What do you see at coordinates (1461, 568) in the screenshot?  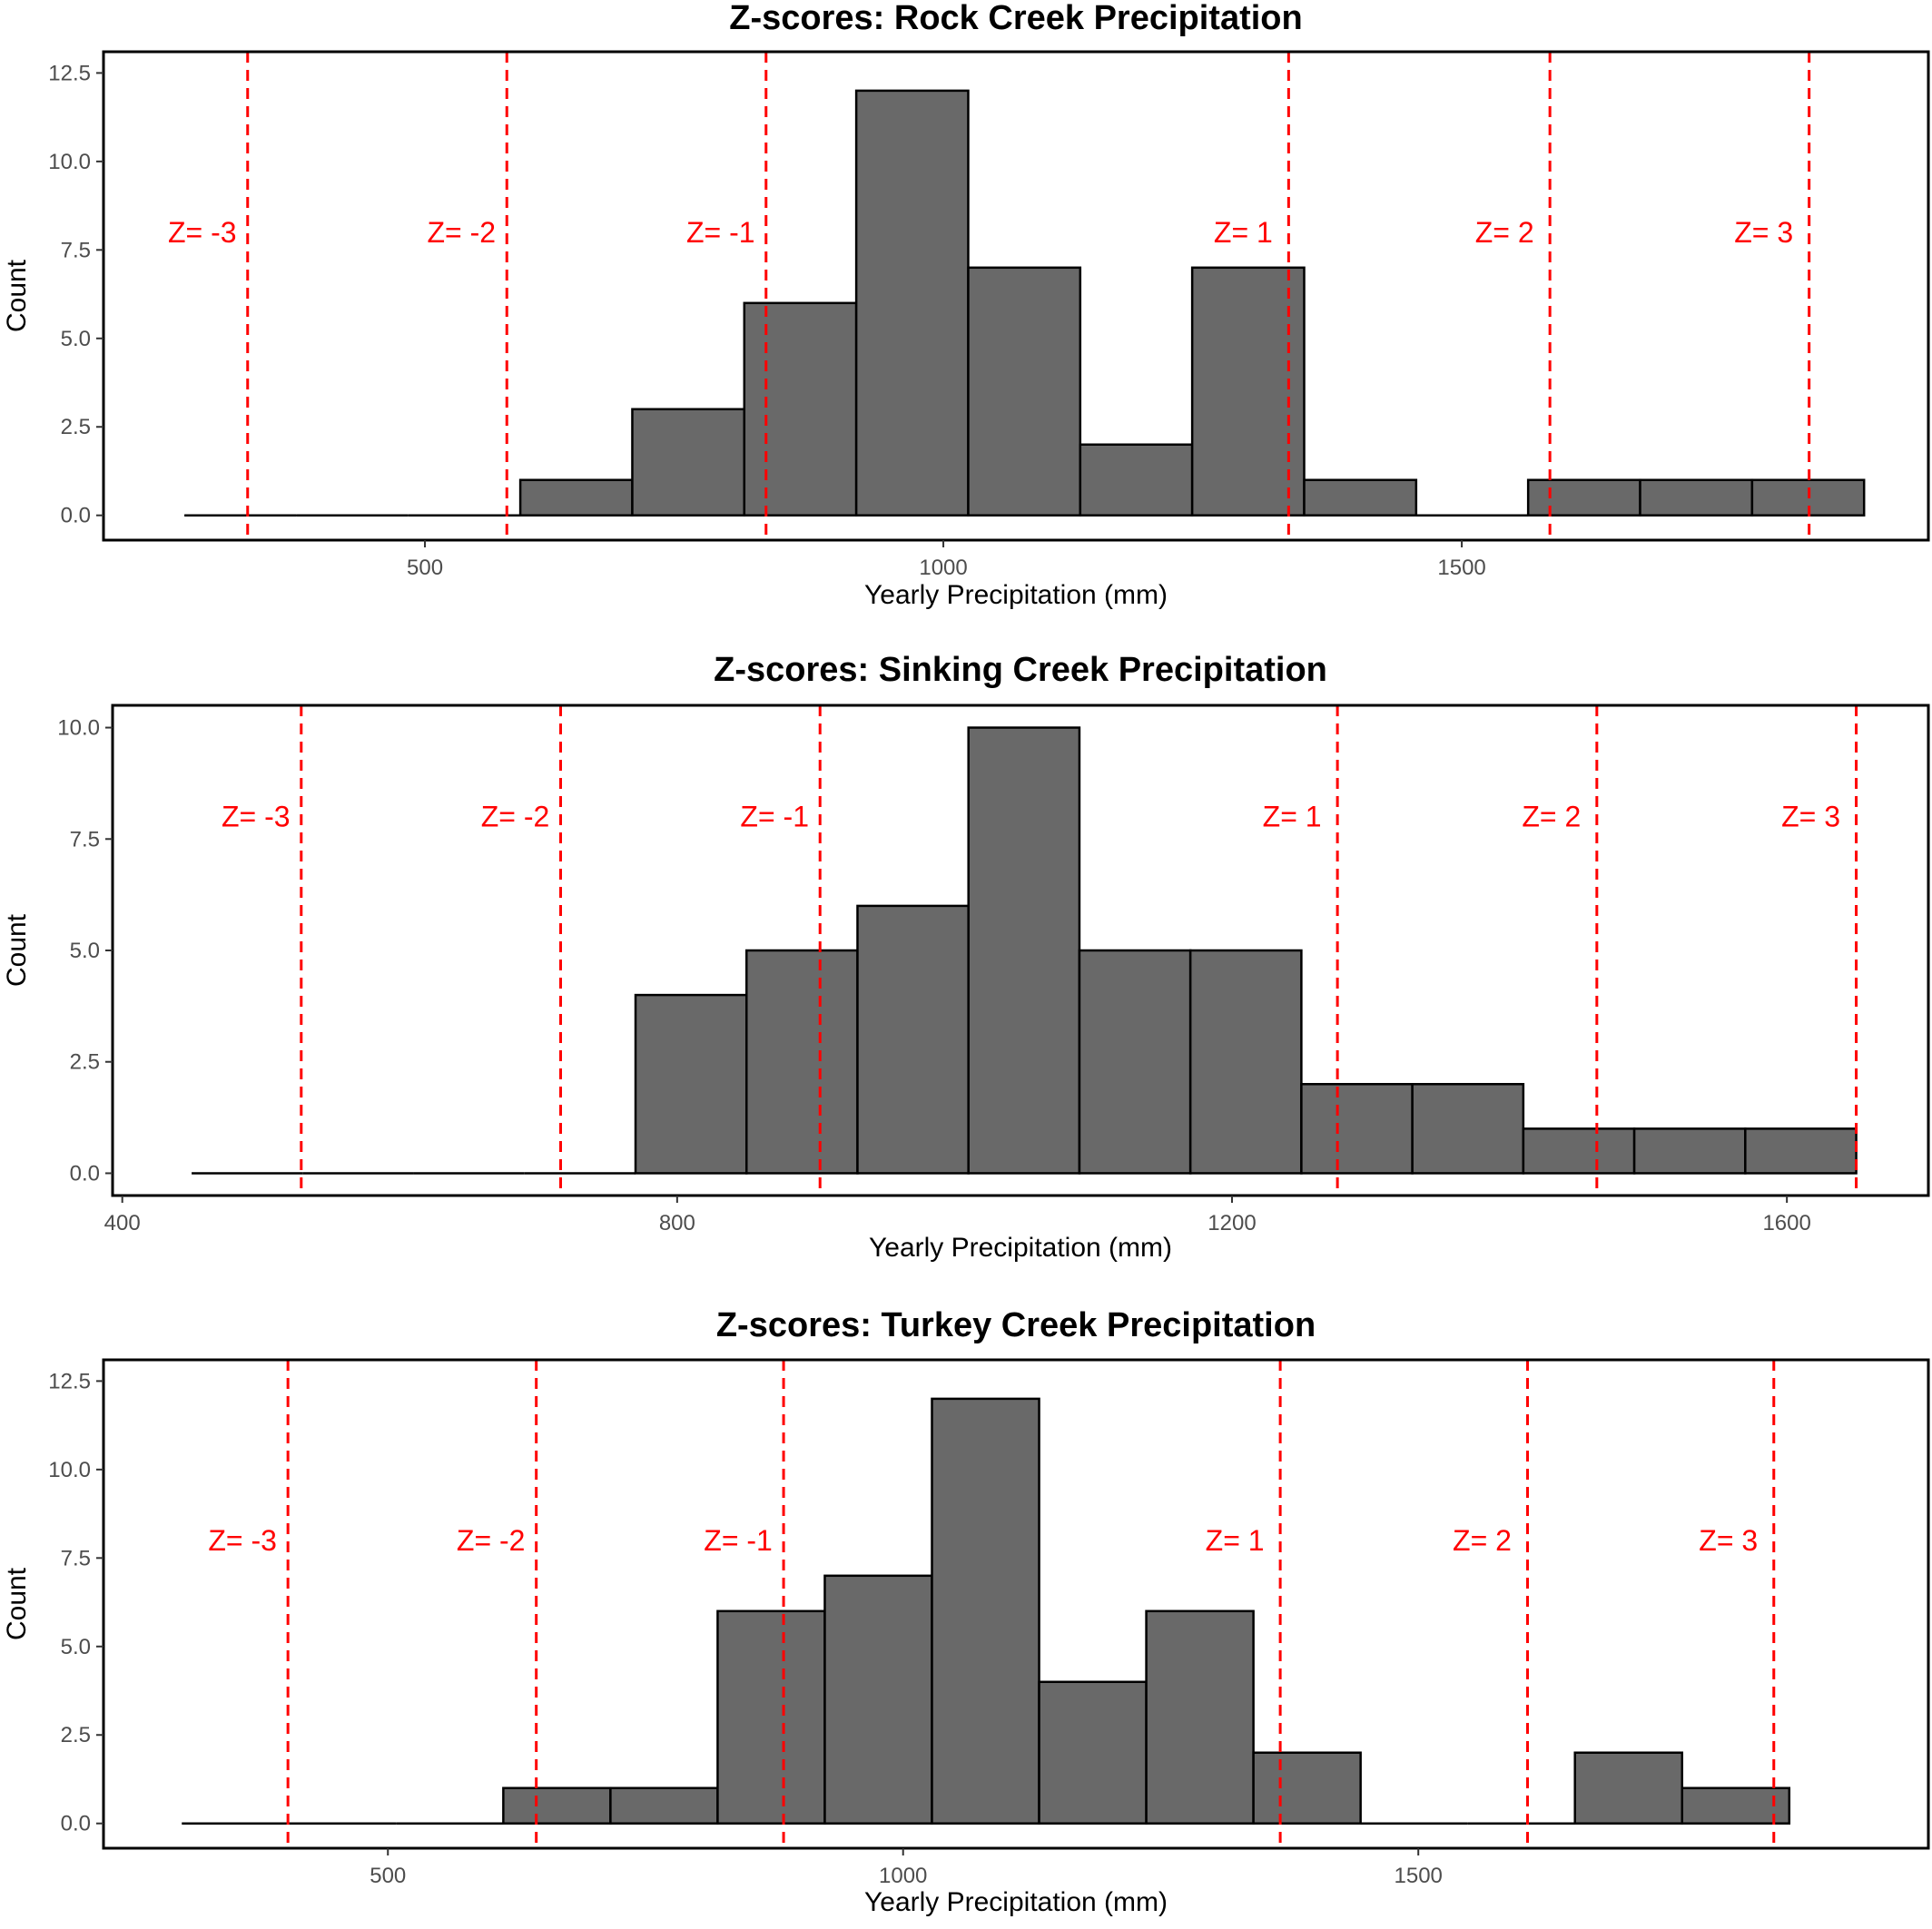 I see `rock-creek-x-tick-label: 1500` at bounding box center [1461, 568].